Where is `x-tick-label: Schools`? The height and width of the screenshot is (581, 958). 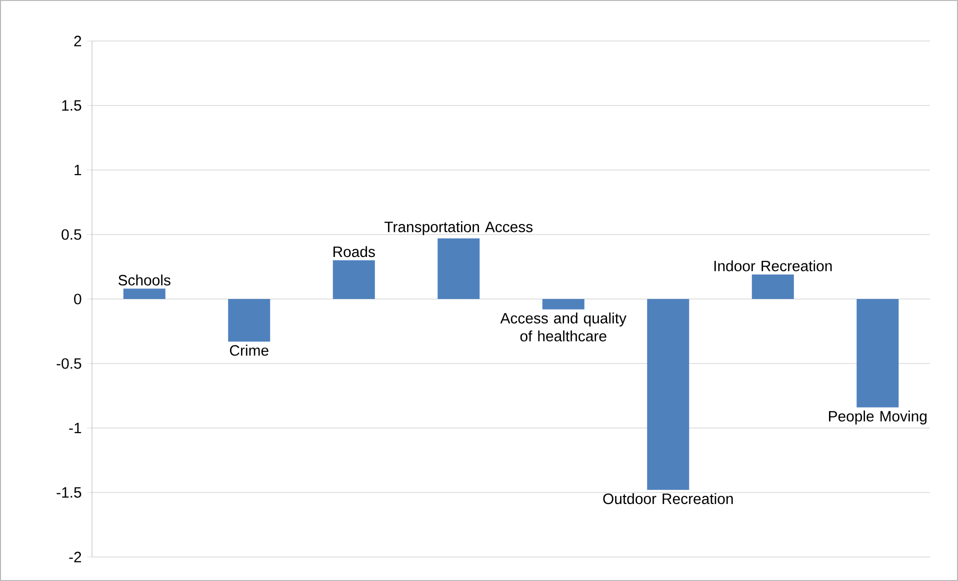
x-tick-label: Schools is located at coordinates (144, 280).